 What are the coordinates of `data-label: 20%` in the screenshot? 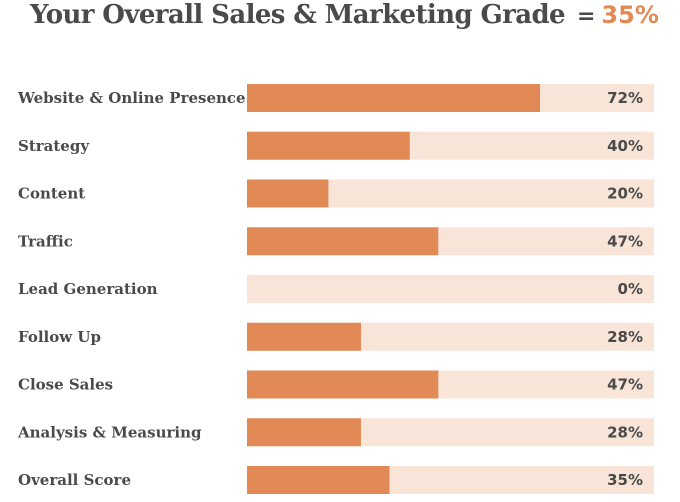 It's located at (625, 194).